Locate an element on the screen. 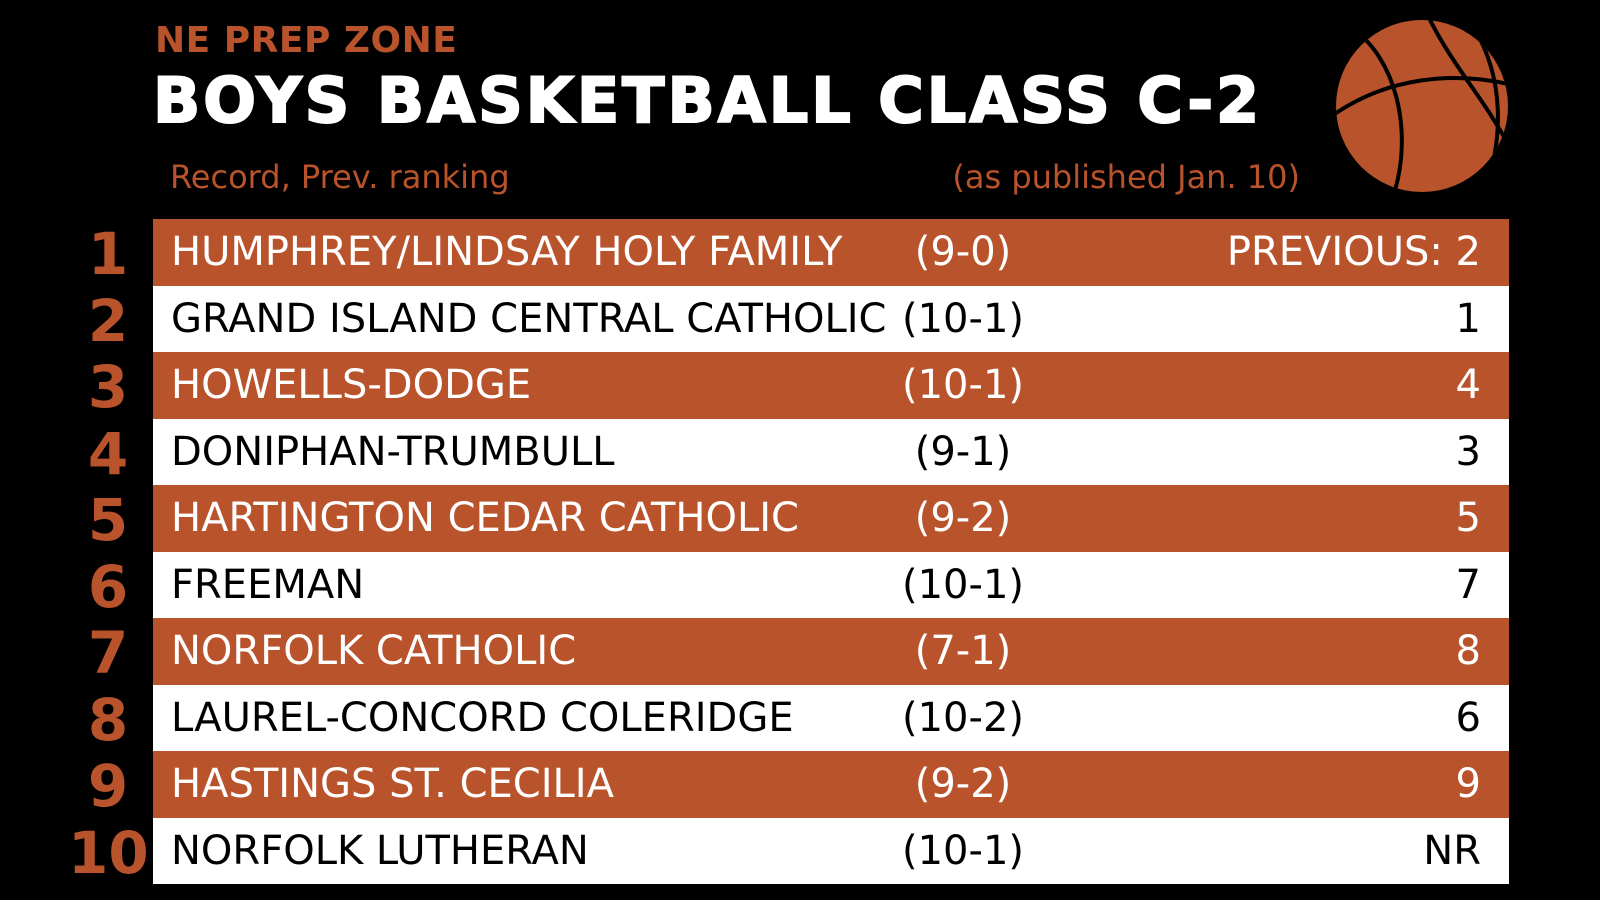 This screenshot has width=1600, height=900. rank-number: 1 is located at coordinates (108, 254).